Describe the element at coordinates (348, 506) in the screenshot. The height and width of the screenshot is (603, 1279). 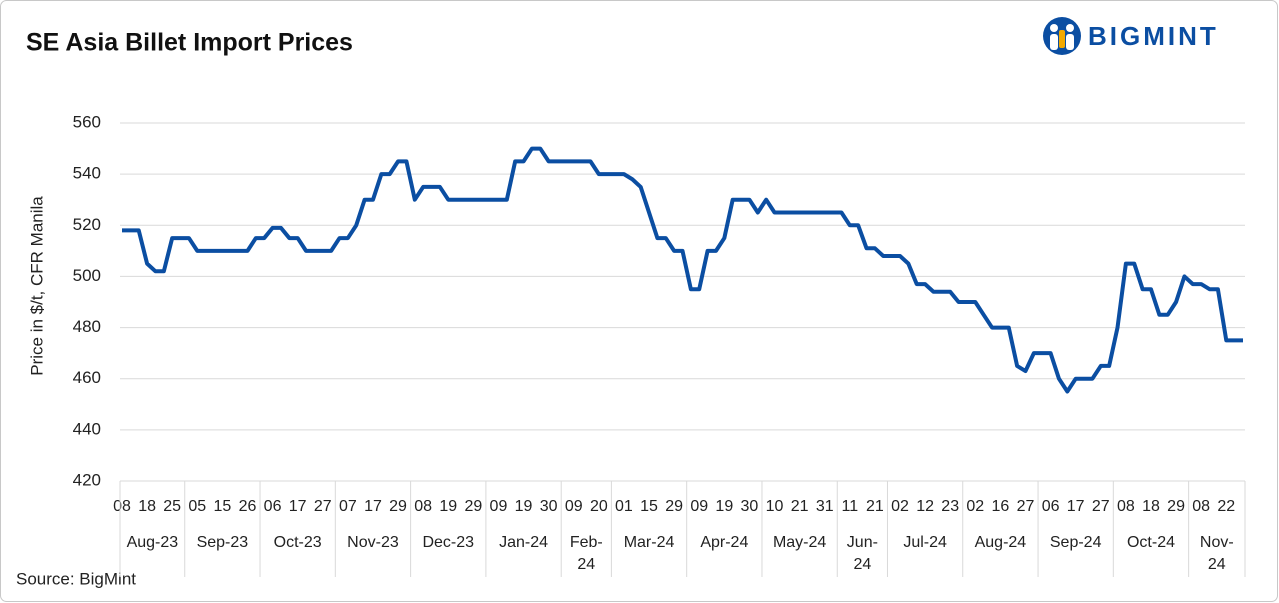
I see `x-tick-label: 07` at that location.